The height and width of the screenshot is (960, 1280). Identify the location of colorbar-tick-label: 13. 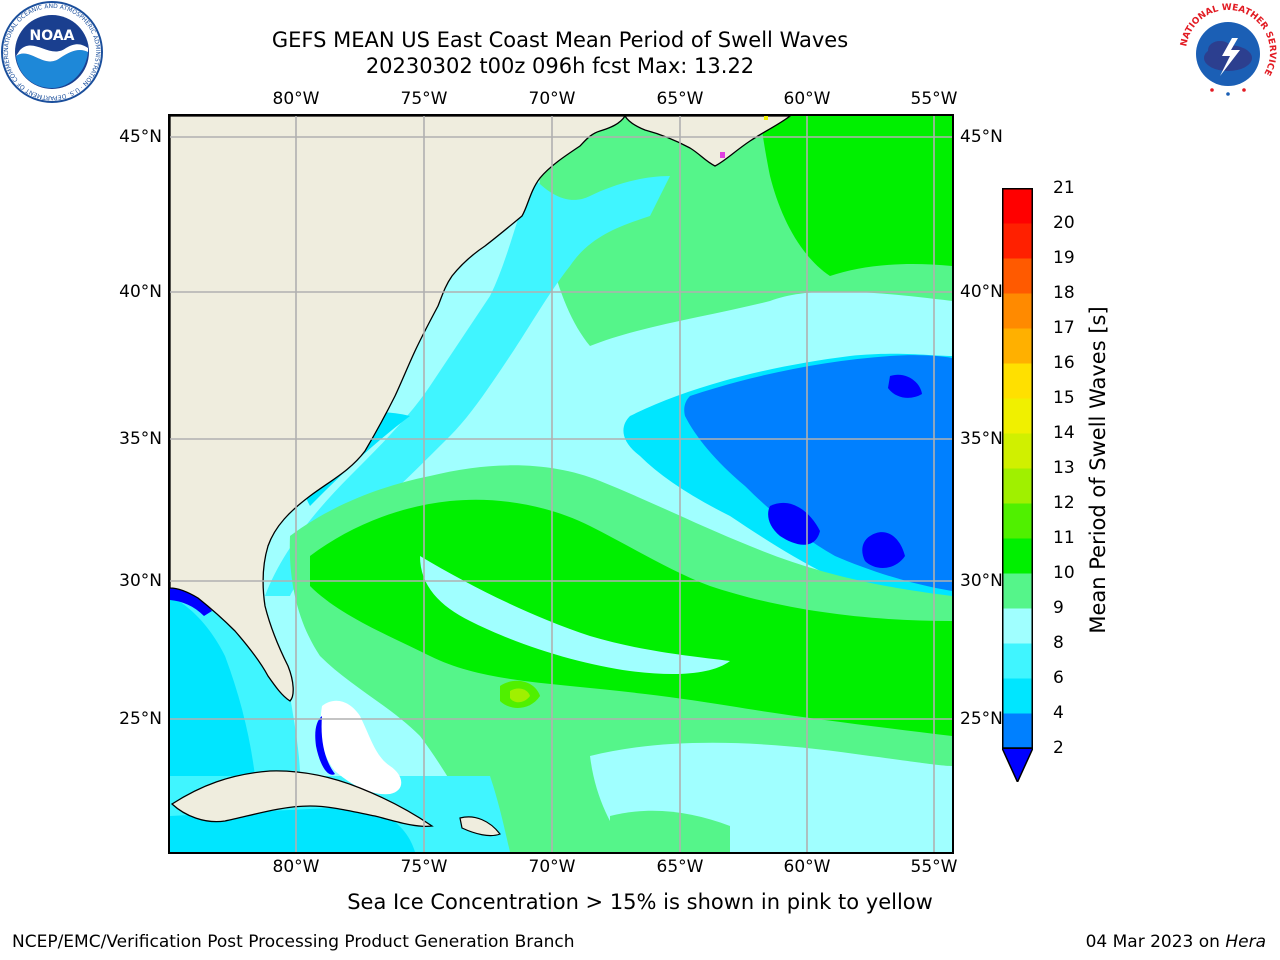
(1064, 468).